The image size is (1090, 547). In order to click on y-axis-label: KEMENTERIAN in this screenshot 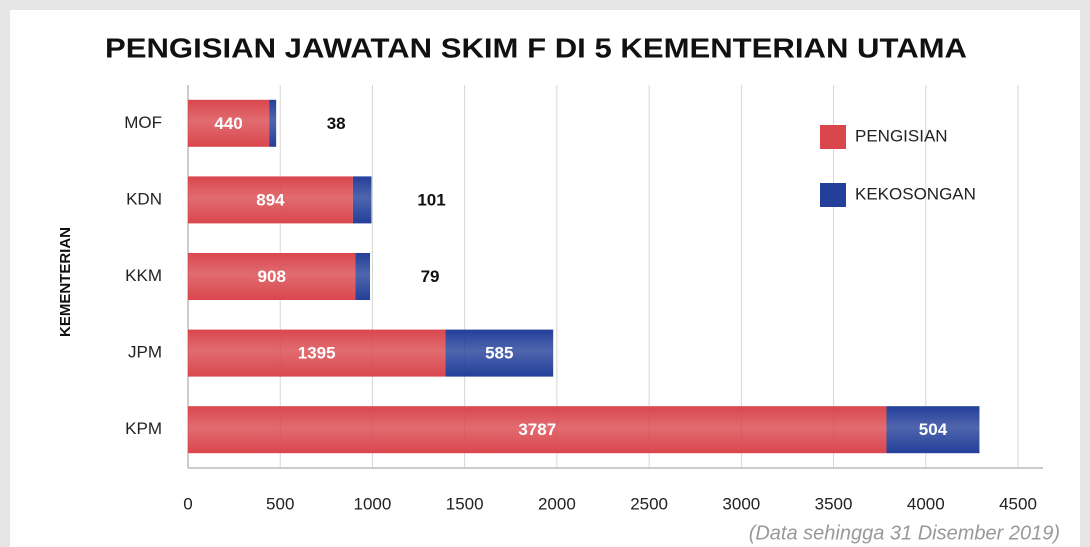, I will do `click(65, 282)`.